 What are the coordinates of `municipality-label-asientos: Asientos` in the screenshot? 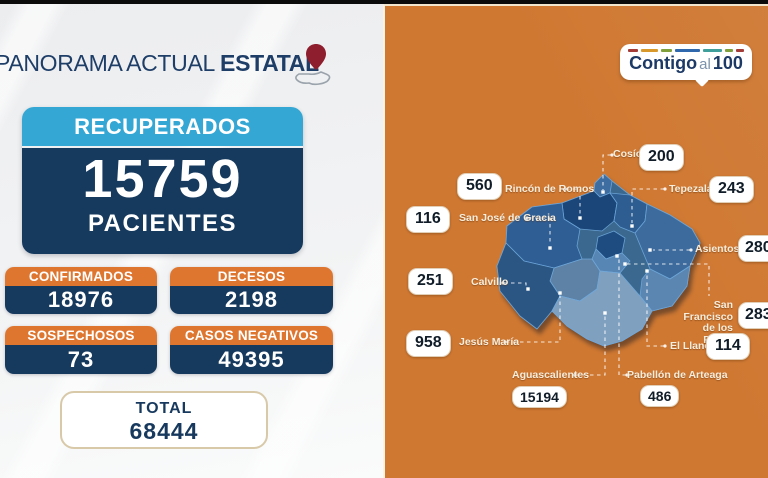 It's located at (717, 249).